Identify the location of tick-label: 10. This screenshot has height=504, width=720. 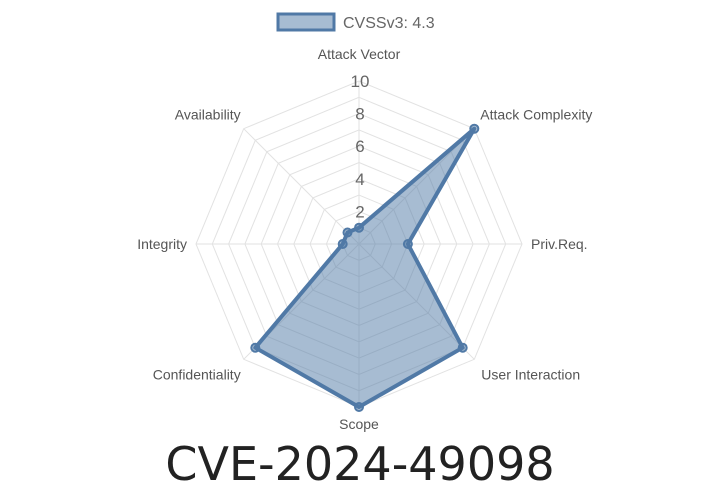
(360, 81).